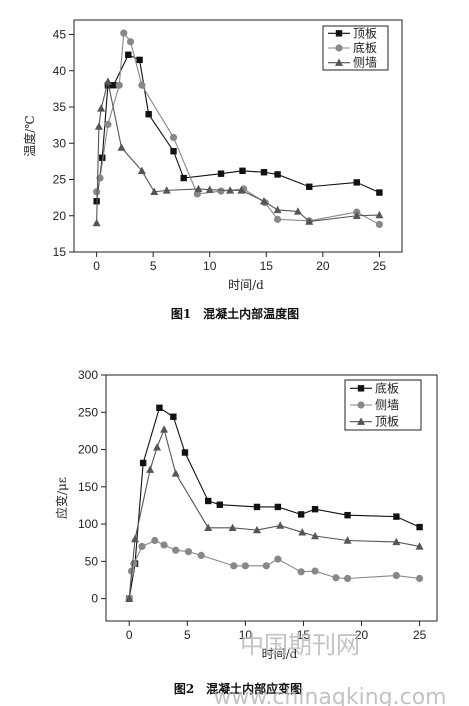 The image size is (469, 706). I want to click on series-line-square, so click(238, 128).